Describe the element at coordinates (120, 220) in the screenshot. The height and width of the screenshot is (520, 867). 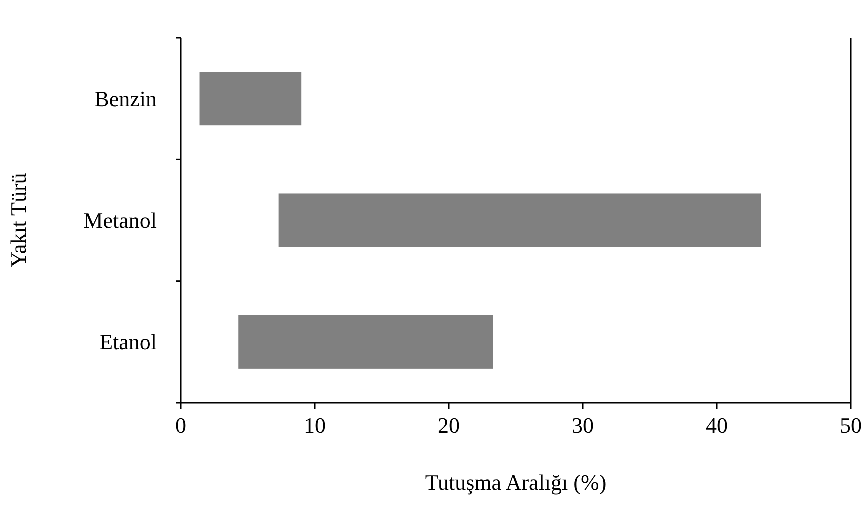
I see `y-tick-label: Metanol` at that location.